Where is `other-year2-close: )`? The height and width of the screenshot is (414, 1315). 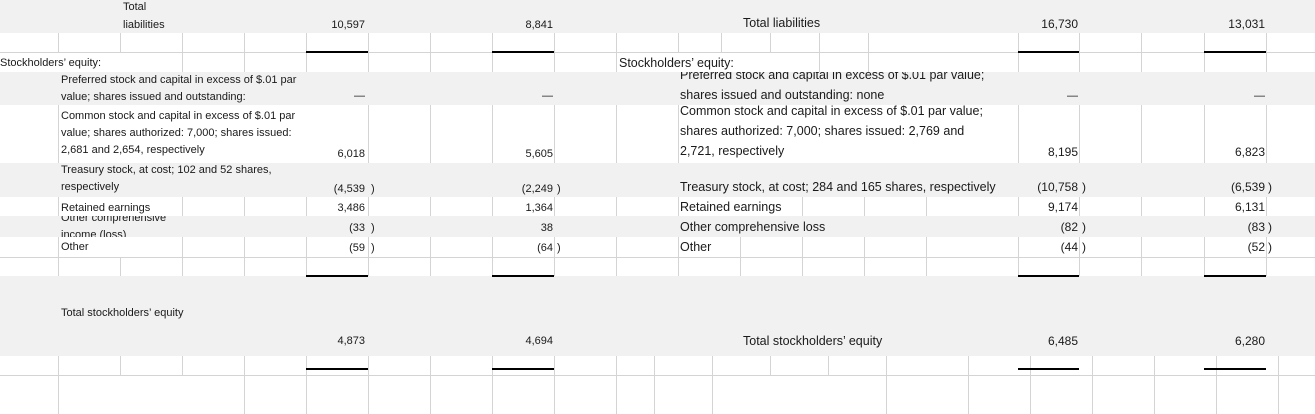
other-year2-close: ) is located at coordinates (559, 248).